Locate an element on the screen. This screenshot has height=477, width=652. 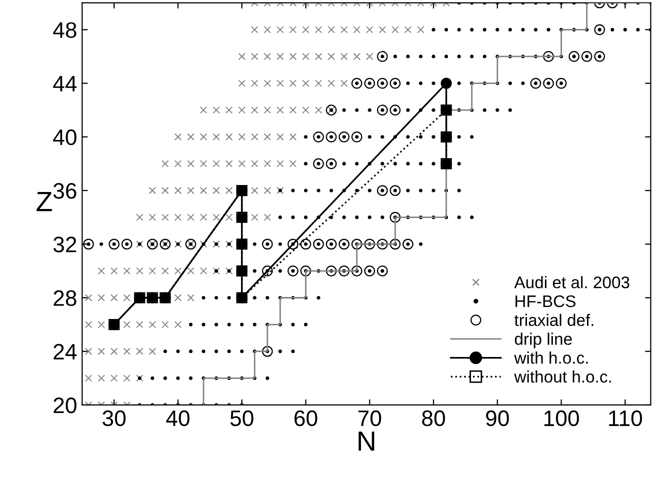
y-tick-label: 44 is located at coordinates (65, 84).